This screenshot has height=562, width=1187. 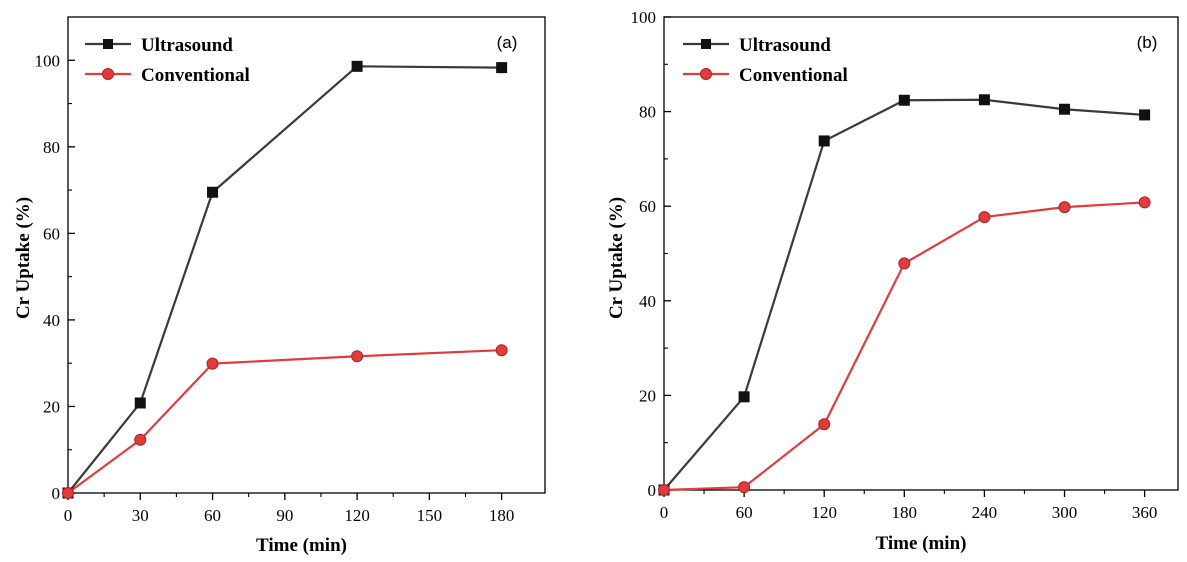 What do you see at coordinates (1145, 512) in the screenshot?
I see `x-tick-label: 360` at bounding box center [1145, 512].